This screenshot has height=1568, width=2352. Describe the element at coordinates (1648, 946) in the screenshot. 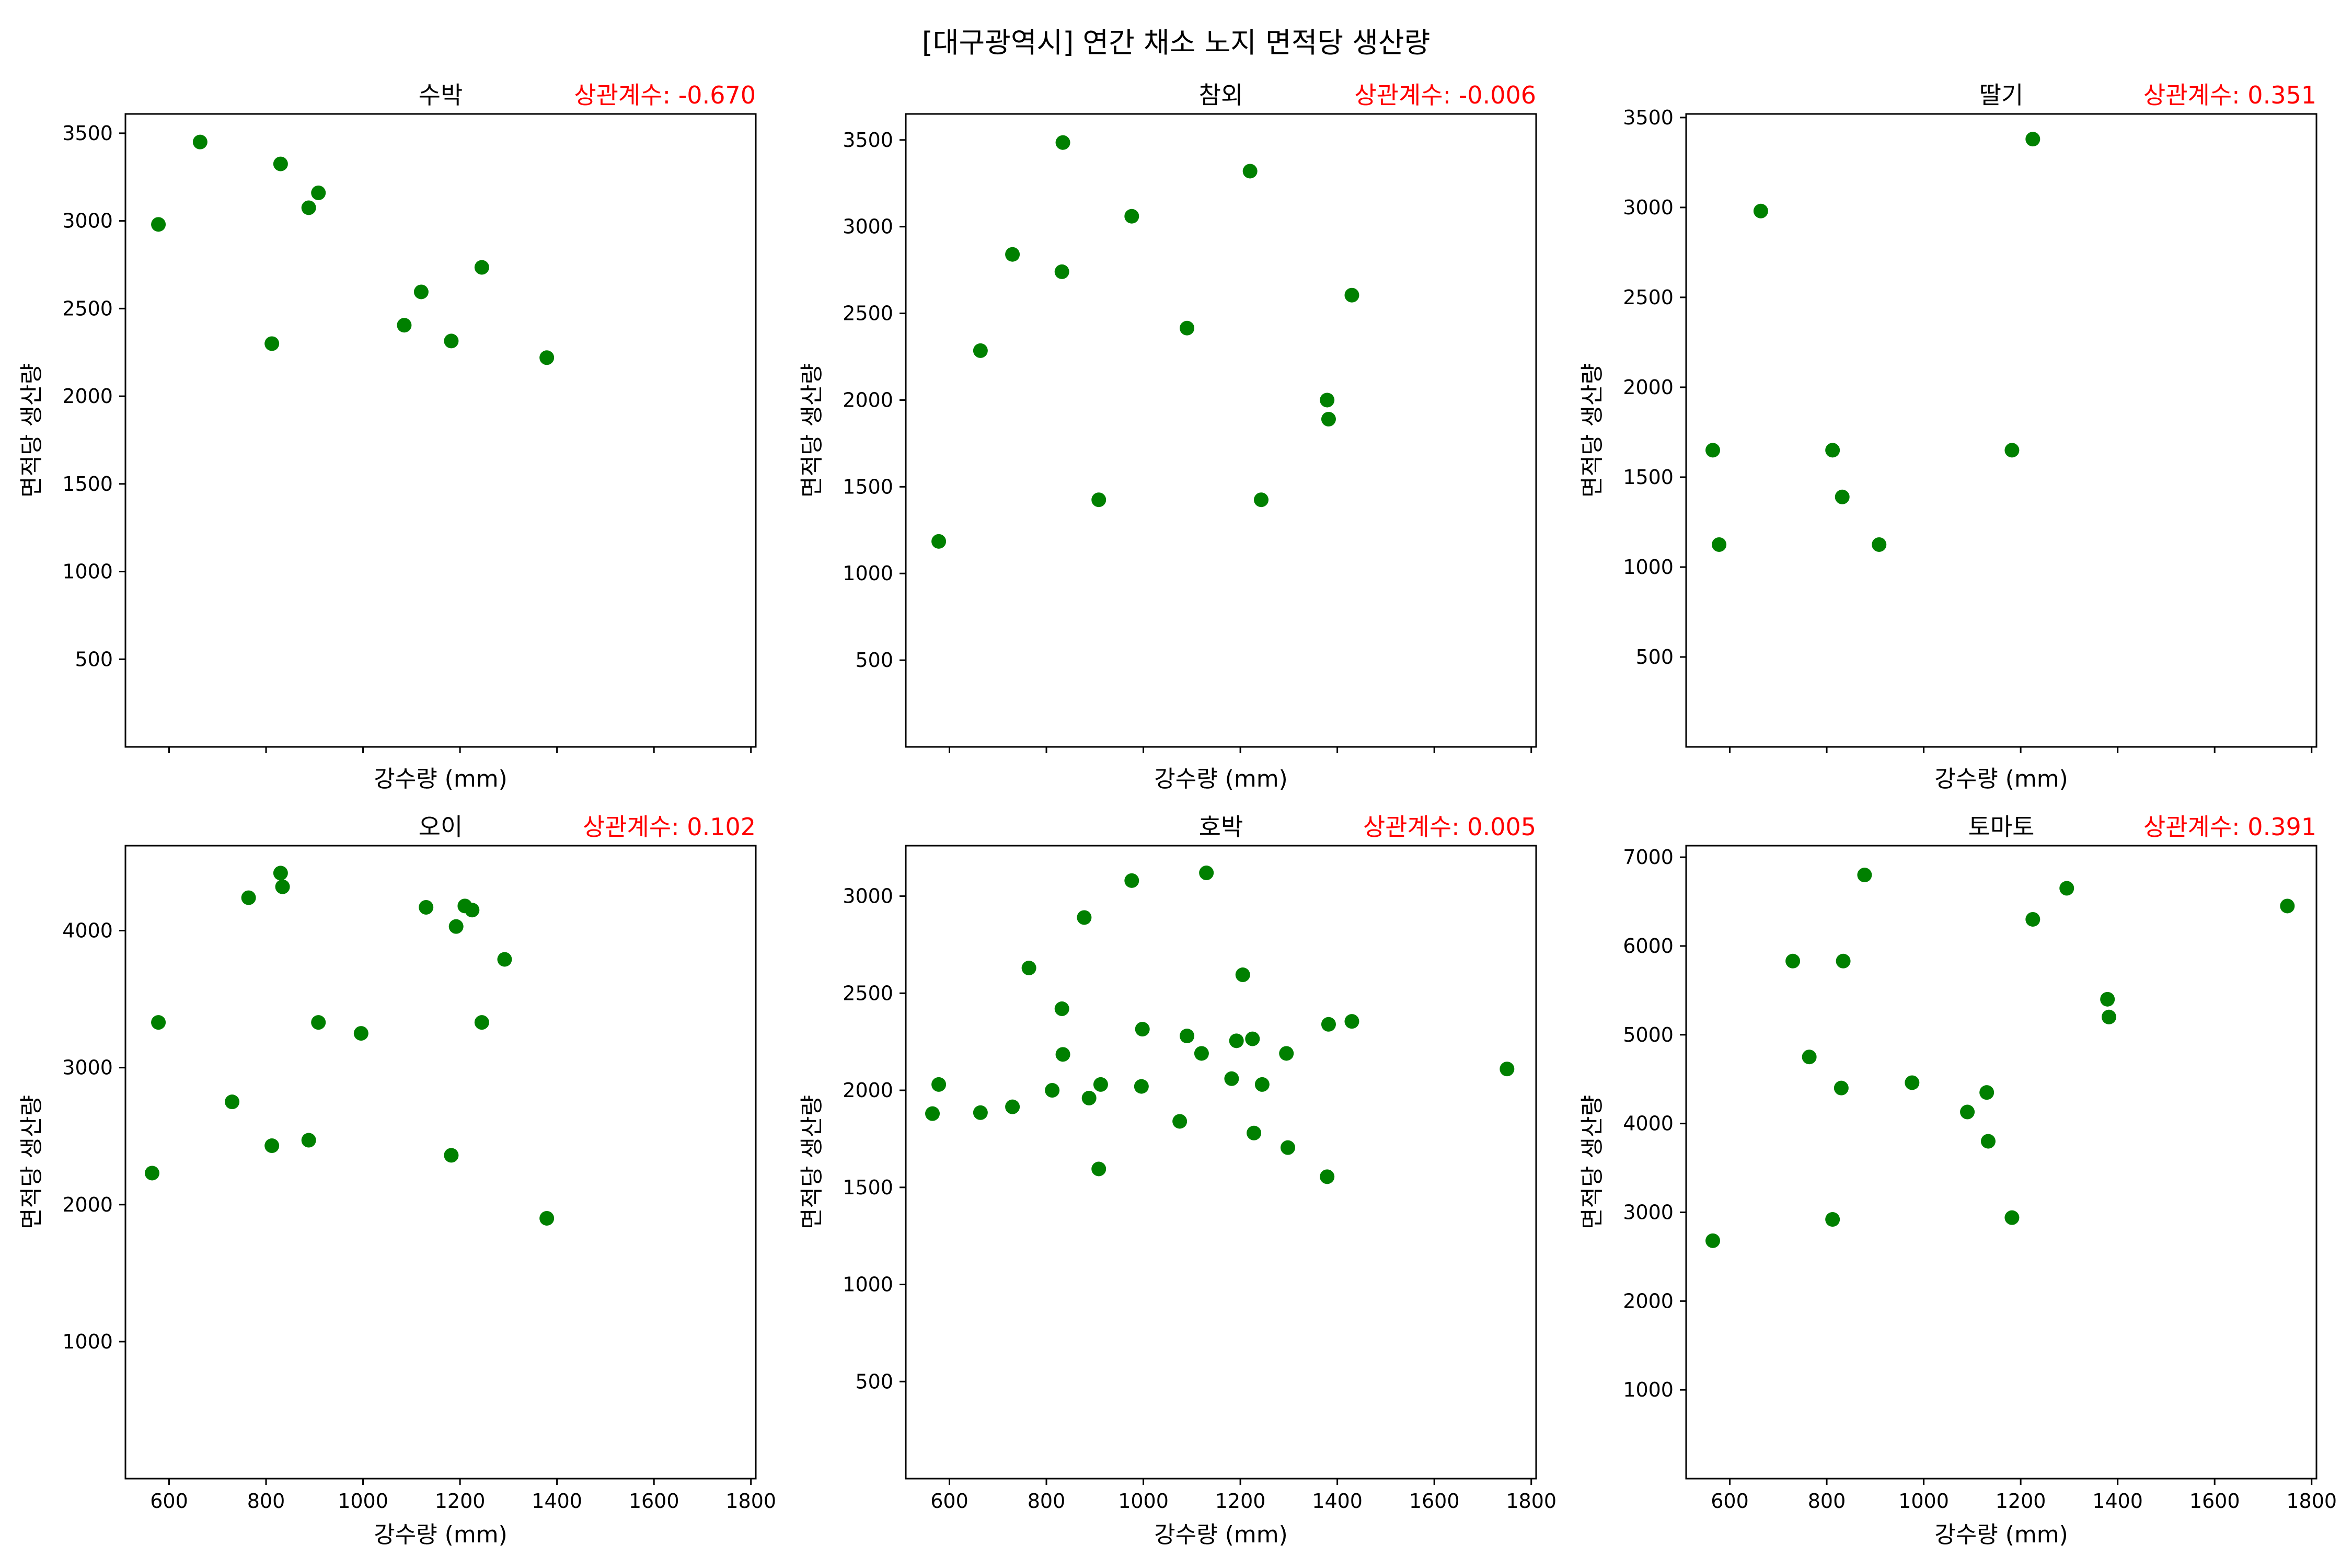

I see `y-tick-label: 6000` at that location.